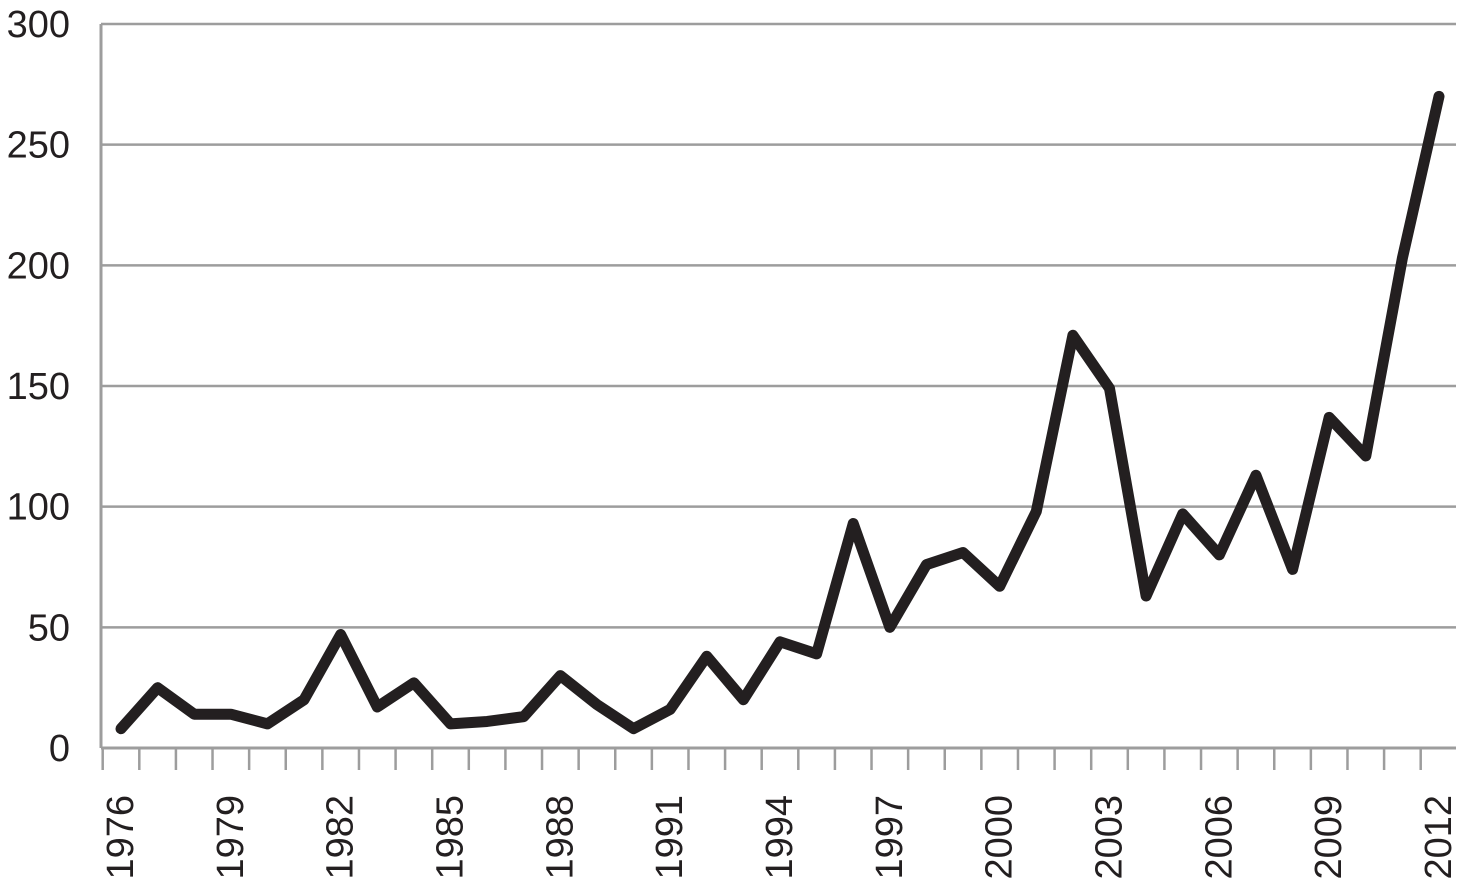  What do you see at coordinates (38, 25) in the screenshot?
I see `y-tick-label-300: 300` at bounding box center [38, 25].